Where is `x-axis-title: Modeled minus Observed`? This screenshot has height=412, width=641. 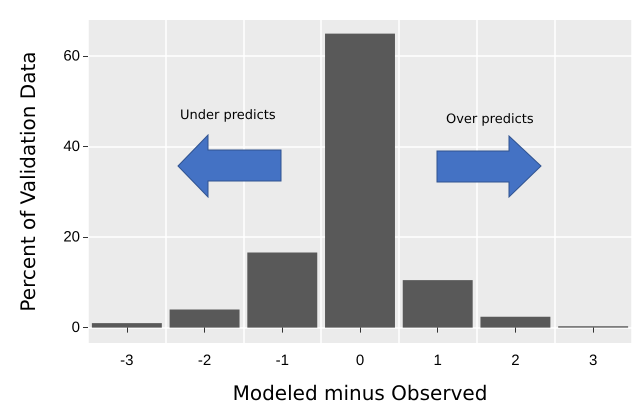
x-axis-title: Modeled minus Observed is located at coordinates (360, 393).